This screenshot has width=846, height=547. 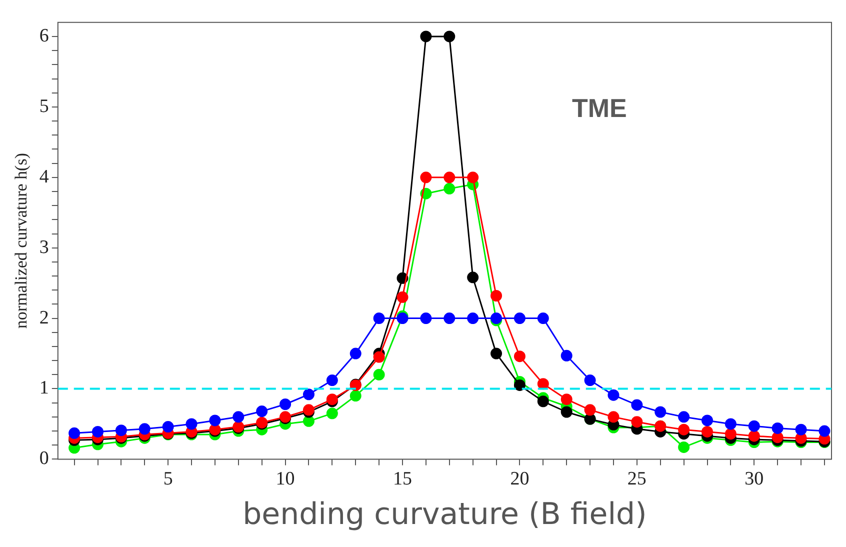 What do you see at coordinates (402, 479) in the screenshot?
I see `x-tick-label: 15` at bounding box center [402, 479].